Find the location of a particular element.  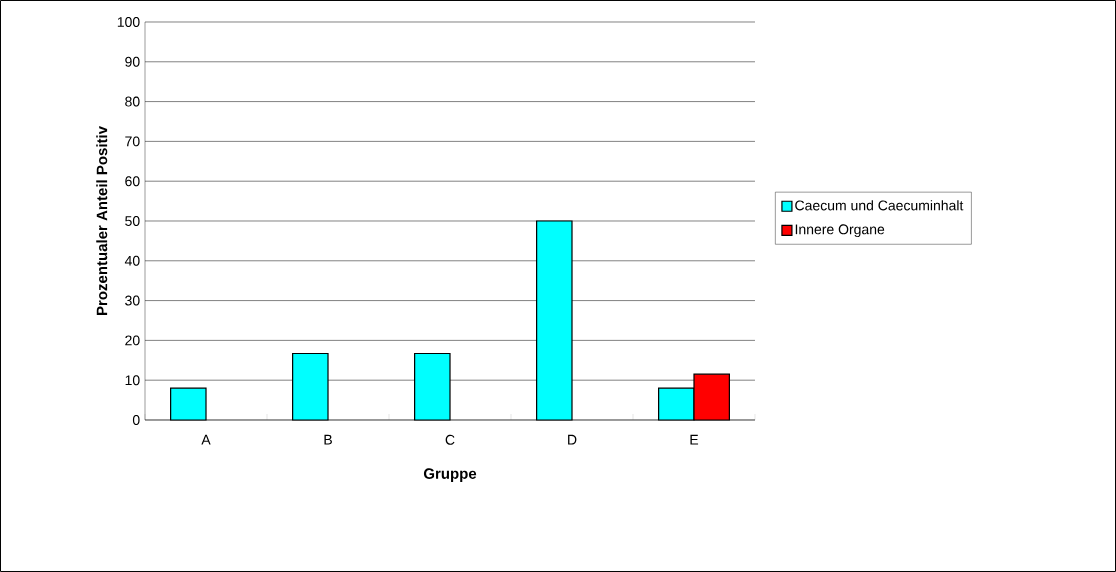

y-tick-label: 90 is located at coordinates (132, 61).